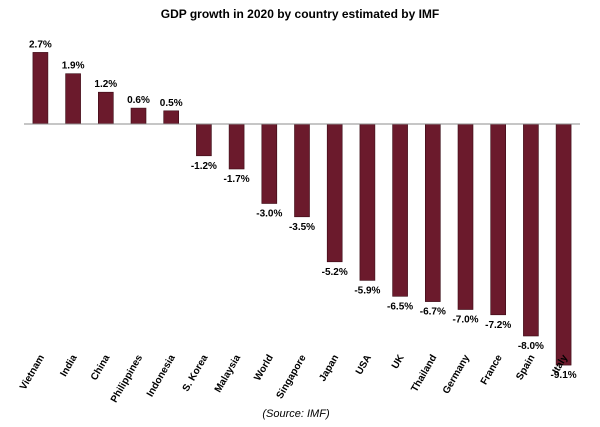 Image resolution: width=600 pixels, height=427 pixels. Describe the element at coordinates (465, 216) in the screenshot. I see `bar-germany` at that location.